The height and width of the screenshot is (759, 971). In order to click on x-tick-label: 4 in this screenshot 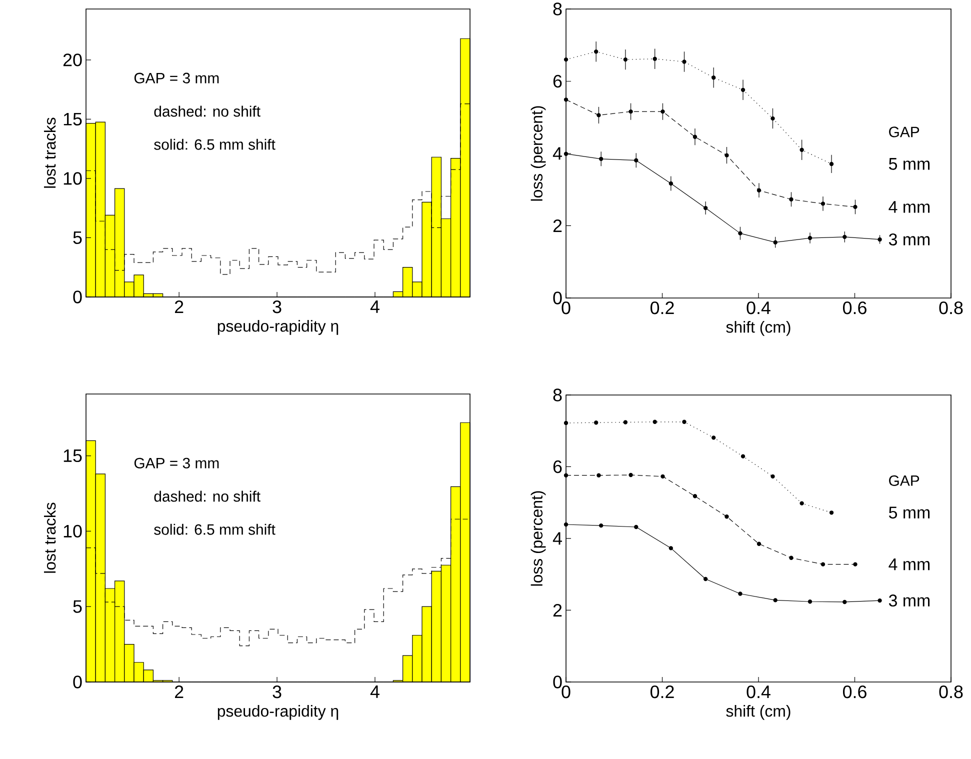, I will do `click(375, 692)`.